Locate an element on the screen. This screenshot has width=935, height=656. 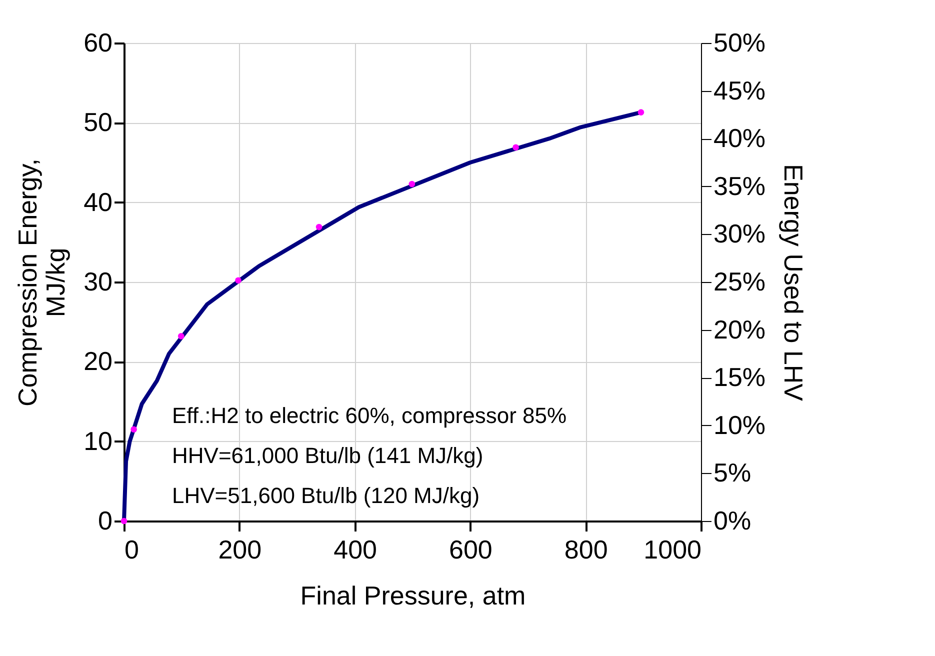
y-tick-label: 10 is located at coordinates (98, 441).